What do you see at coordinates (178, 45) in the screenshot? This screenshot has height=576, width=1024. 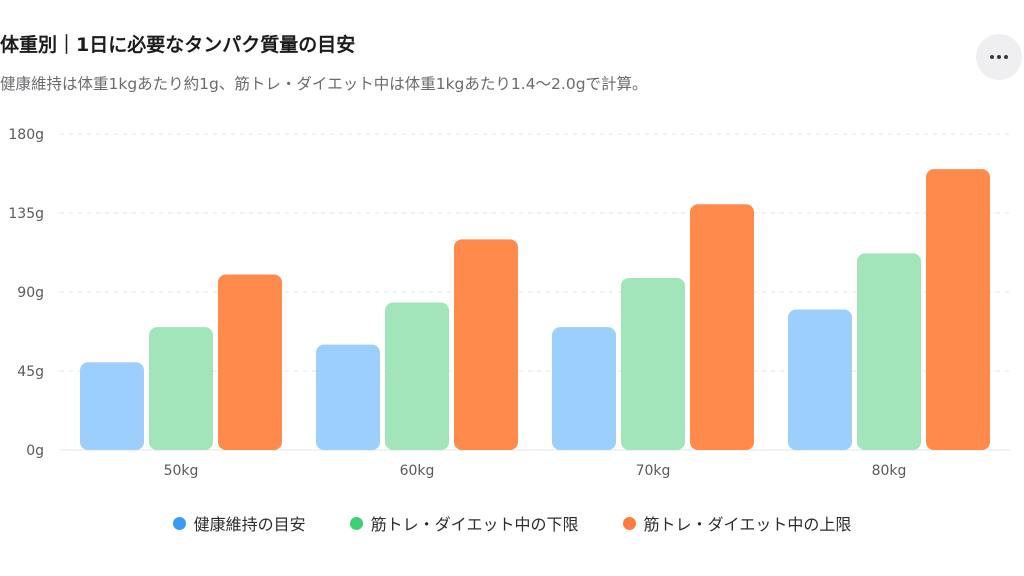 I see `chart-title: 体重別｜1日に必要なタンパク質量の目安` at bounding box center [178, 45].